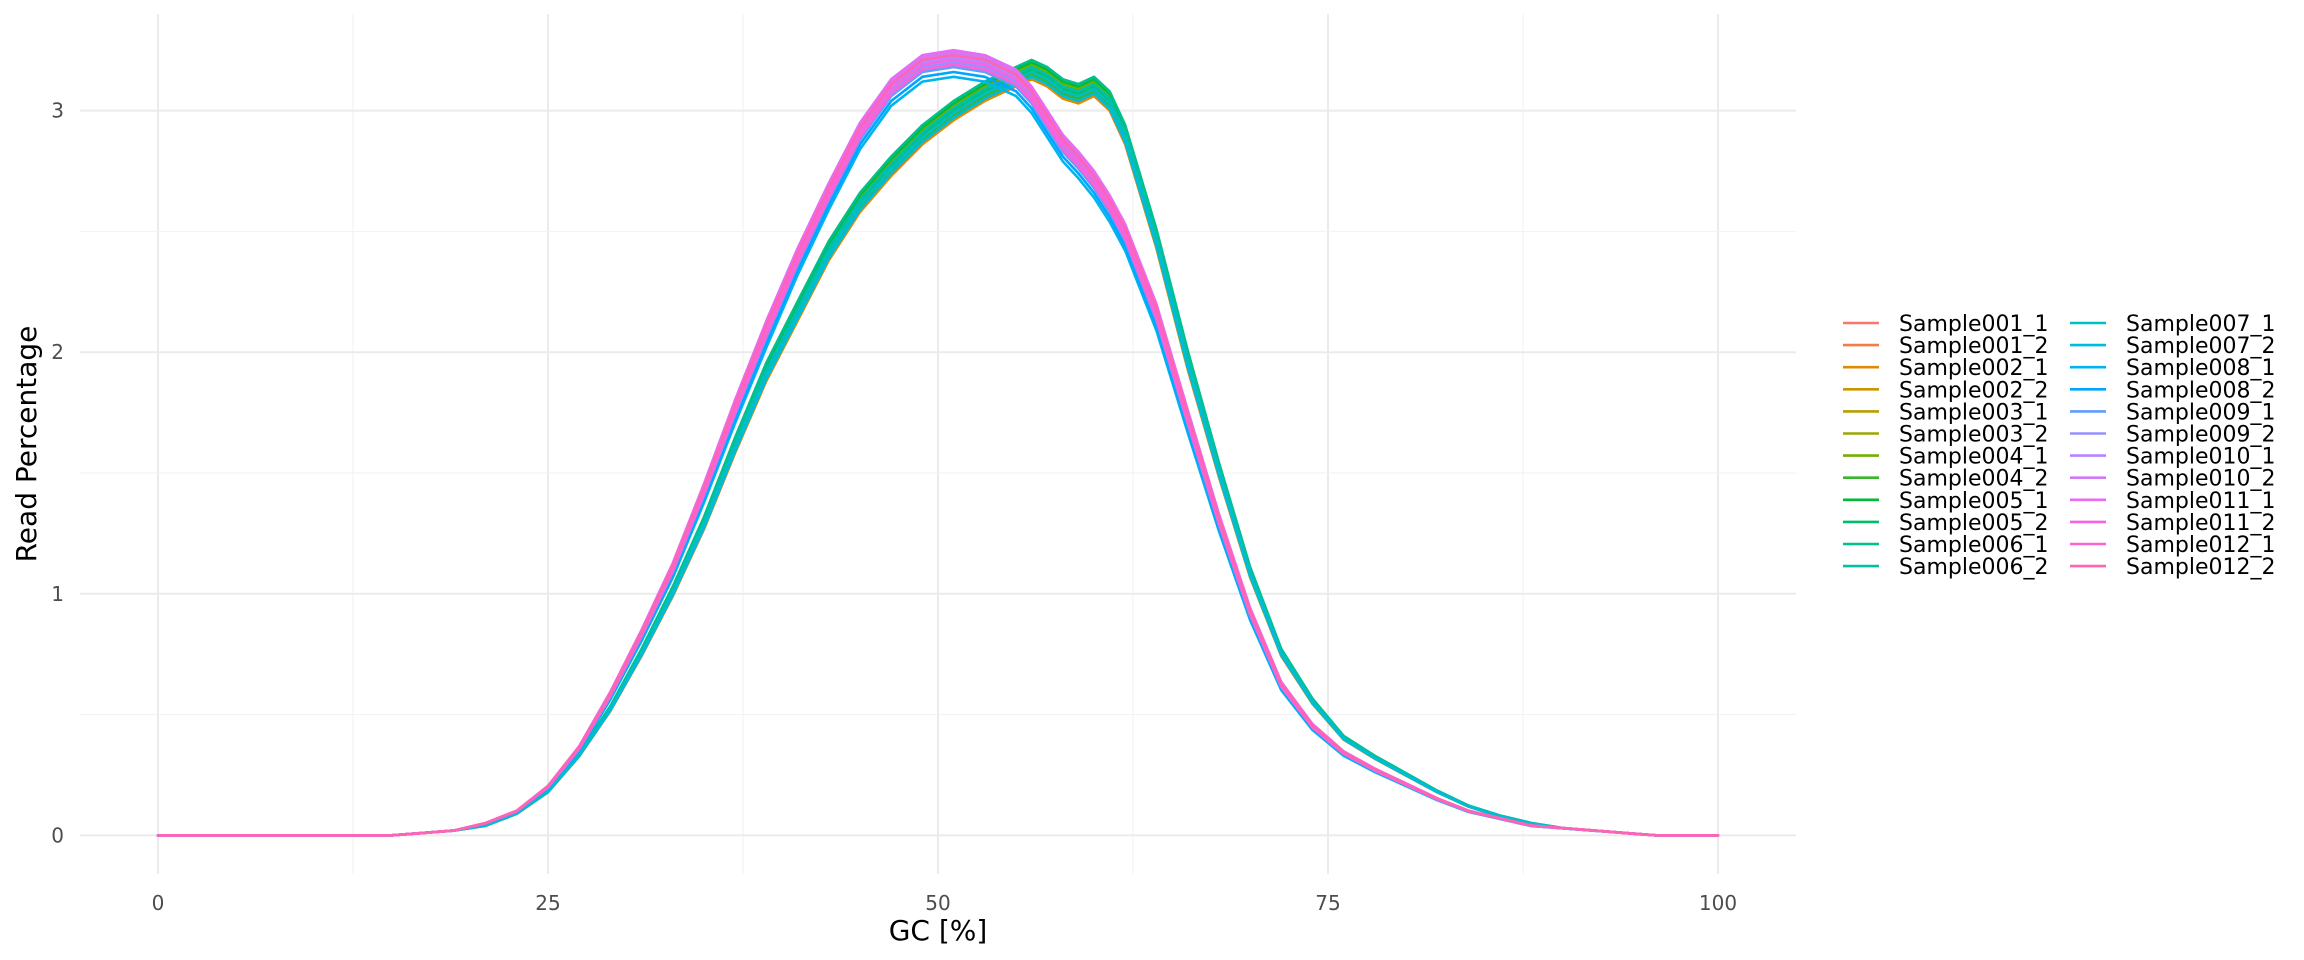 The image size is (2304, 960). Describe the element at coordinates (547, 903) in the screenshot. I see `x-tick-label: 25` at that location.